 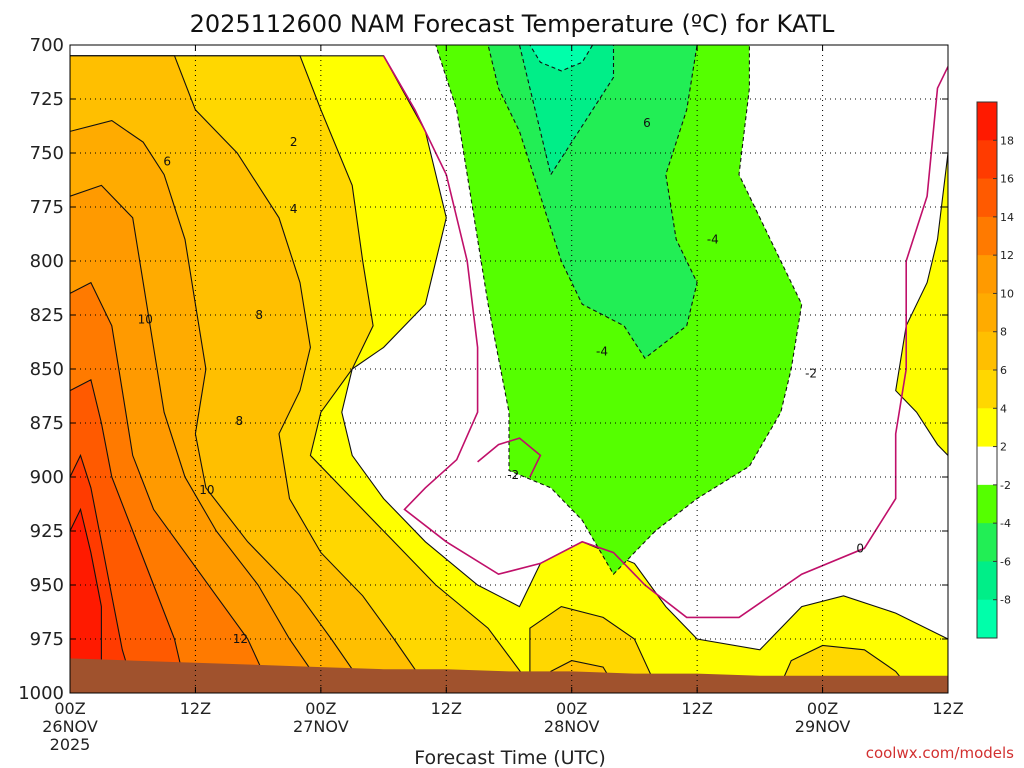 What do you see at coordinates (47, 153) in the screenshot?
I see `y-tick-label: 750` at bounding box center [47, 153].